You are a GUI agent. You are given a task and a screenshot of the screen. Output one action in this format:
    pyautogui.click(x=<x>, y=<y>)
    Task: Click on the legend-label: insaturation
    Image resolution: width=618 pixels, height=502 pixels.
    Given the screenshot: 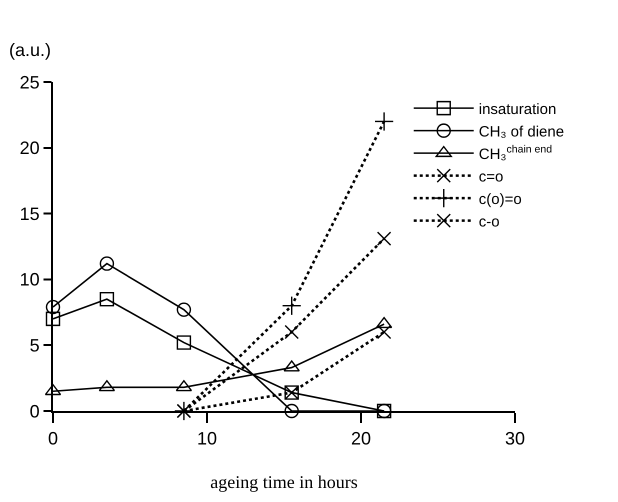 What is the action you would take?
    pyautogui.click(x=517, y=109)
    